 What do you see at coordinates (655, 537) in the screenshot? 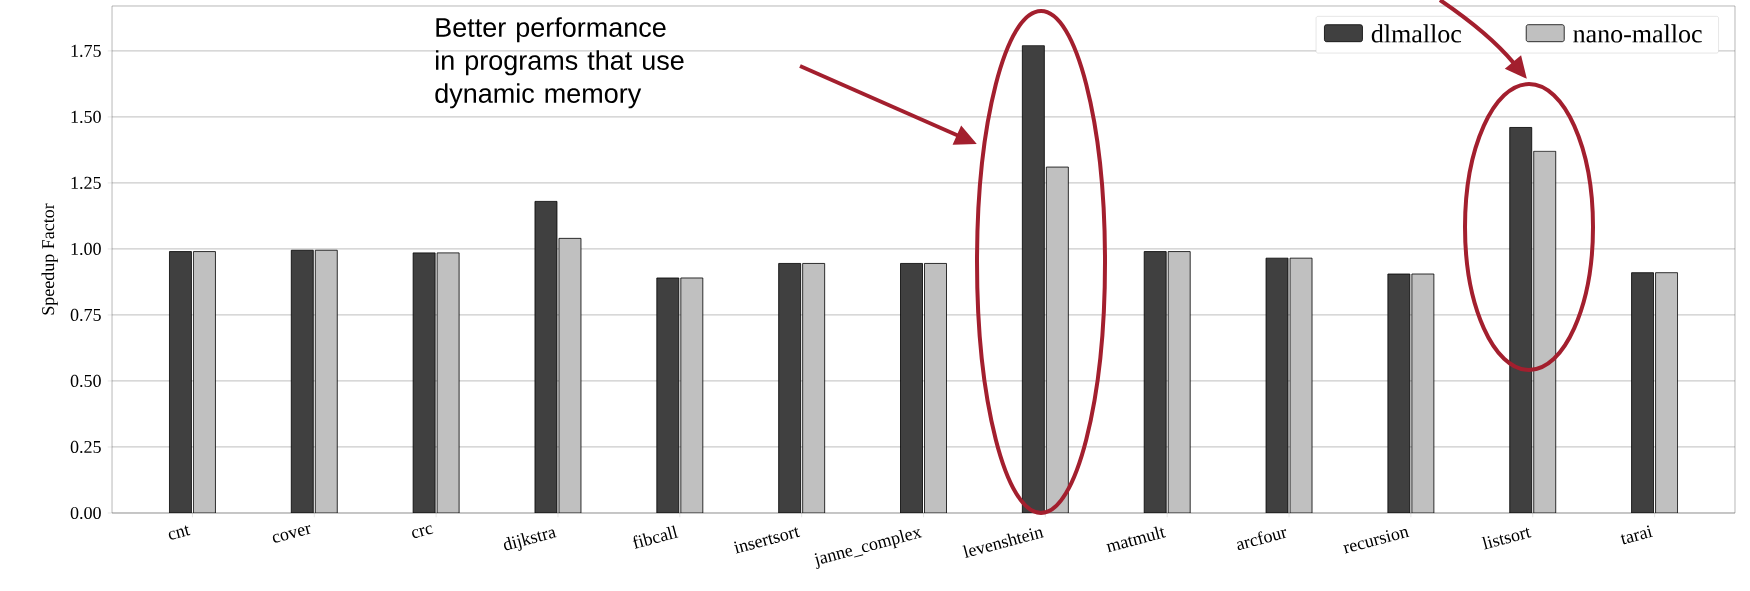
I see `x-tick-label: fibcall` at bounding box center [655, 537].